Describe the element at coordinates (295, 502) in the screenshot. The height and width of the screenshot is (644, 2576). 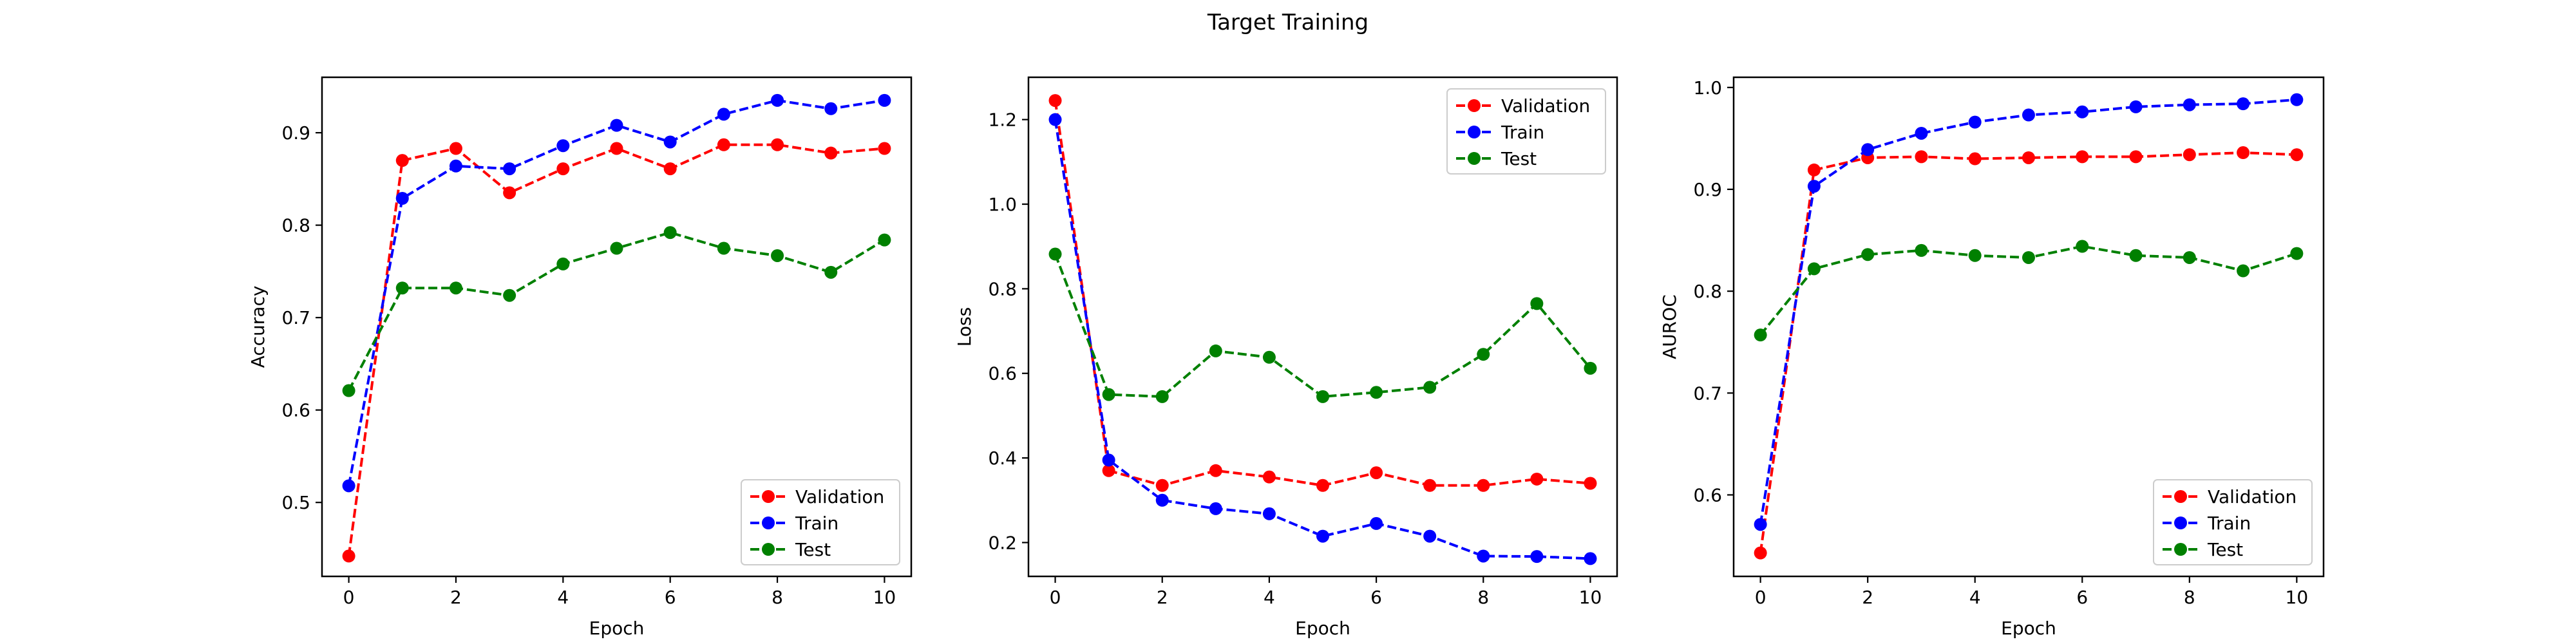
I see `y-tick-label: 0.5` at that location.